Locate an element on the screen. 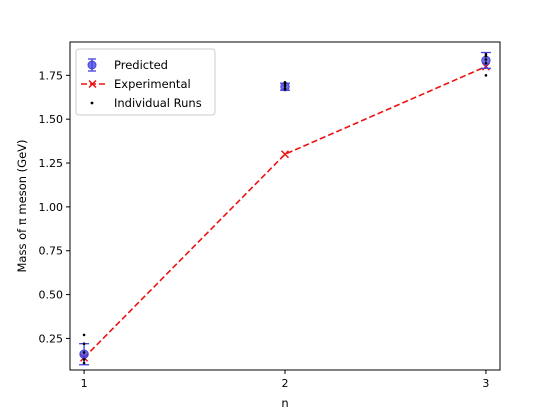 Image resolution: width=556 pixels, height=417 pixels. y-tick-label: 0.25 is located at coordinates (51, 338).